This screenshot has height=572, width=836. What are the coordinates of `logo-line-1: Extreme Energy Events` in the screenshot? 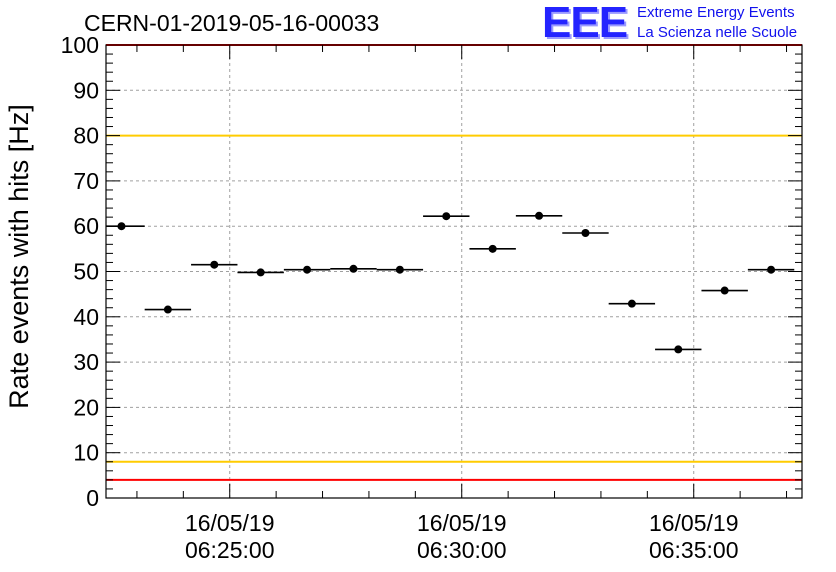 It's located at (716, 12).